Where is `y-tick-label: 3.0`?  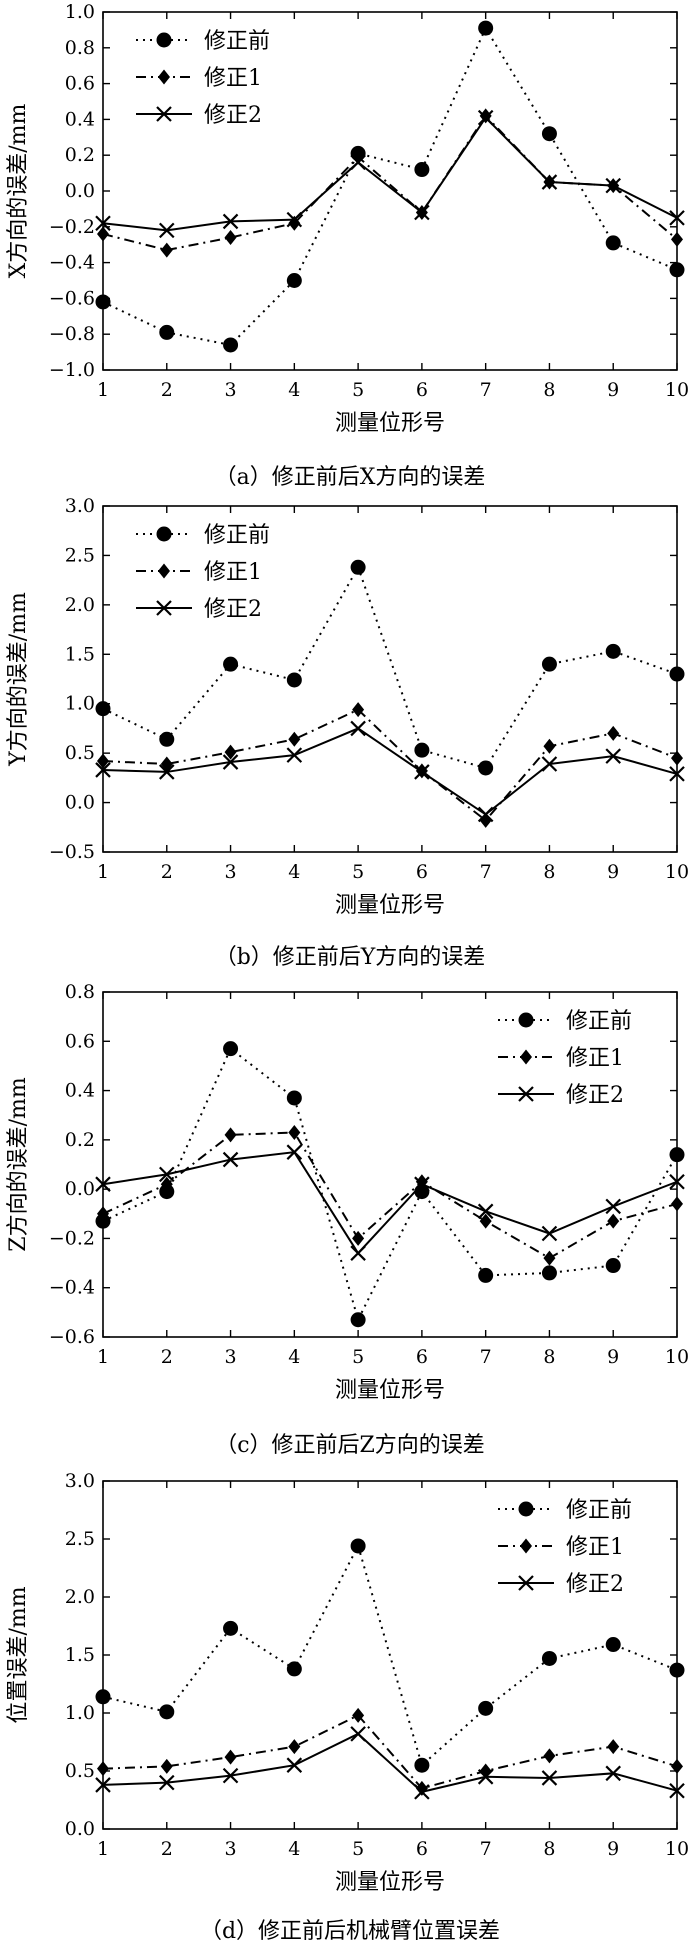 y-tick-label: 3.0 is located at coordinates (80, 1481).